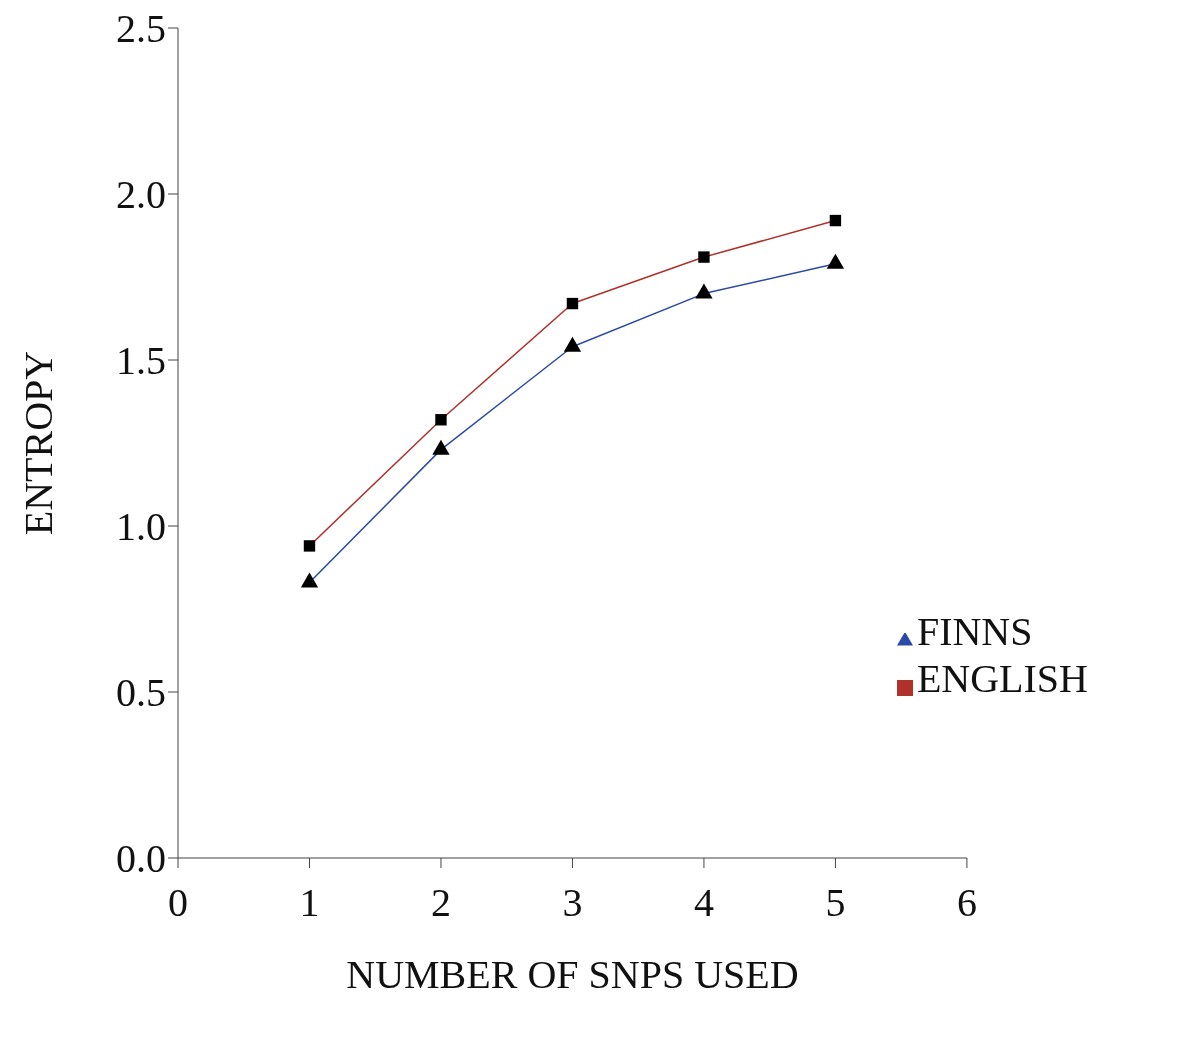 The image size is (1197, 1054). I want to click on y-tick-label: 1.0, so click(141, 527).